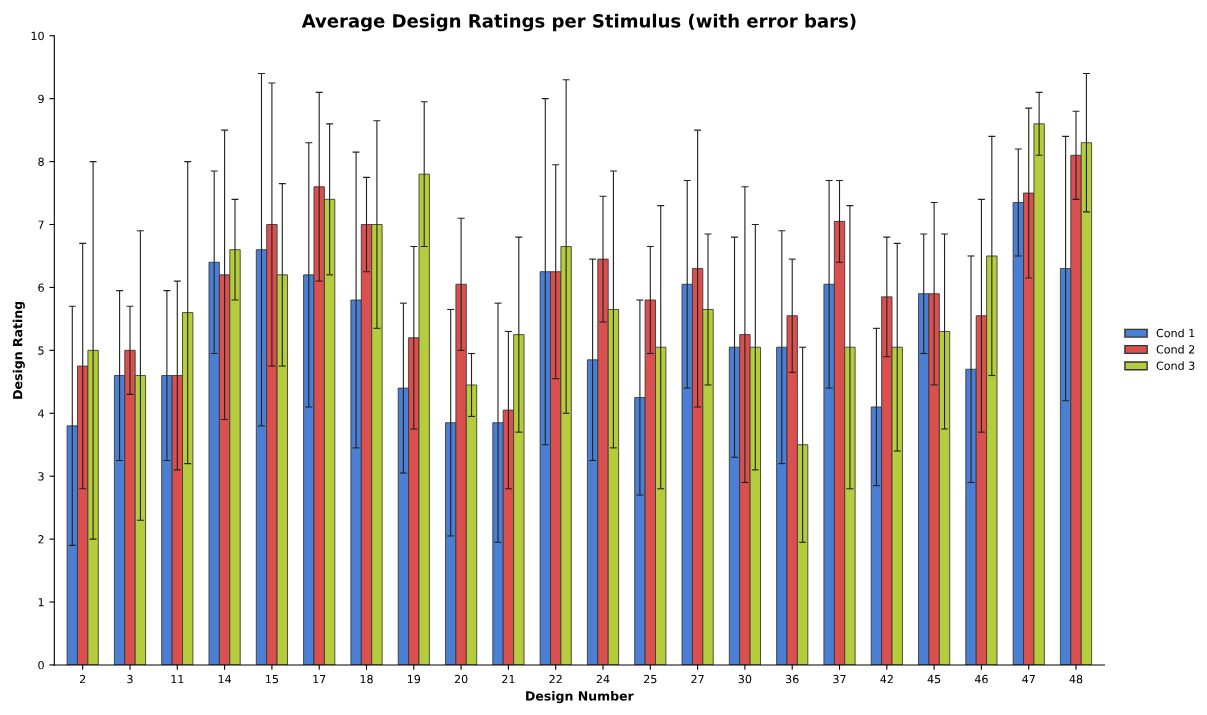 This screenshot has width=1207, height=715. What do you see at coordinates (555, 679) in the screenshot?
I see `x-tick-label: 22` at bounding box center [555, 679].